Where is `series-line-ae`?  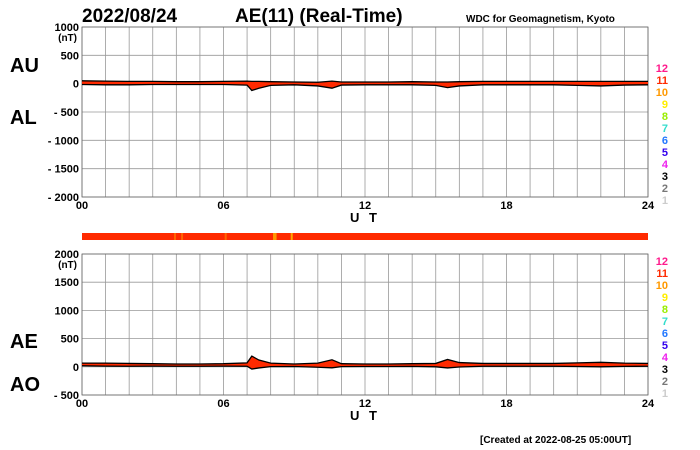 series-line-ae is located at coordinates (365, 360).